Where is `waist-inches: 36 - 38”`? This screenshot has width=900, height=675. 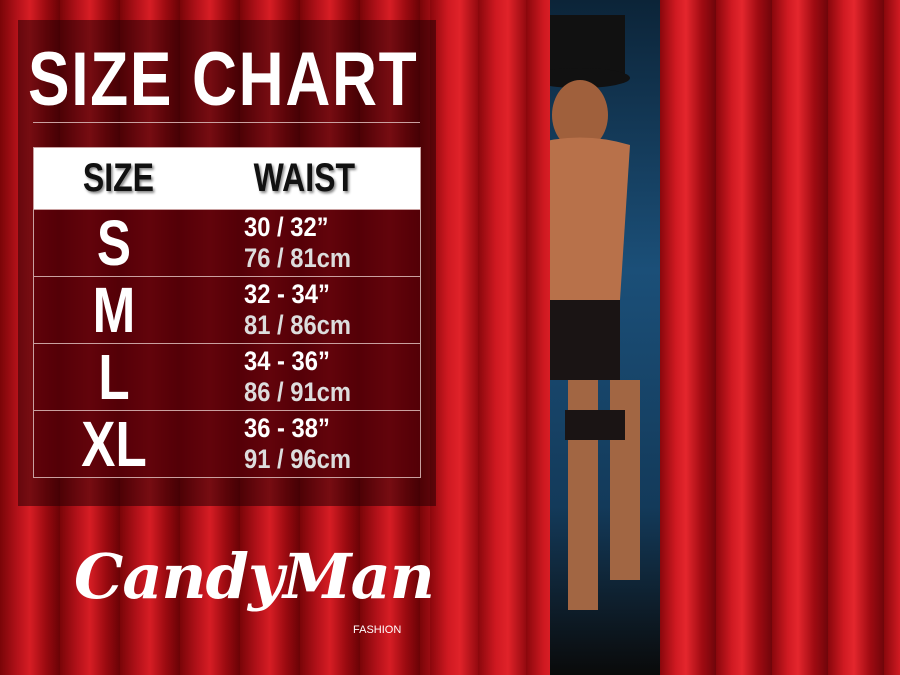 waist-inches: 36 - 38” is located at coordinates (287, 428).